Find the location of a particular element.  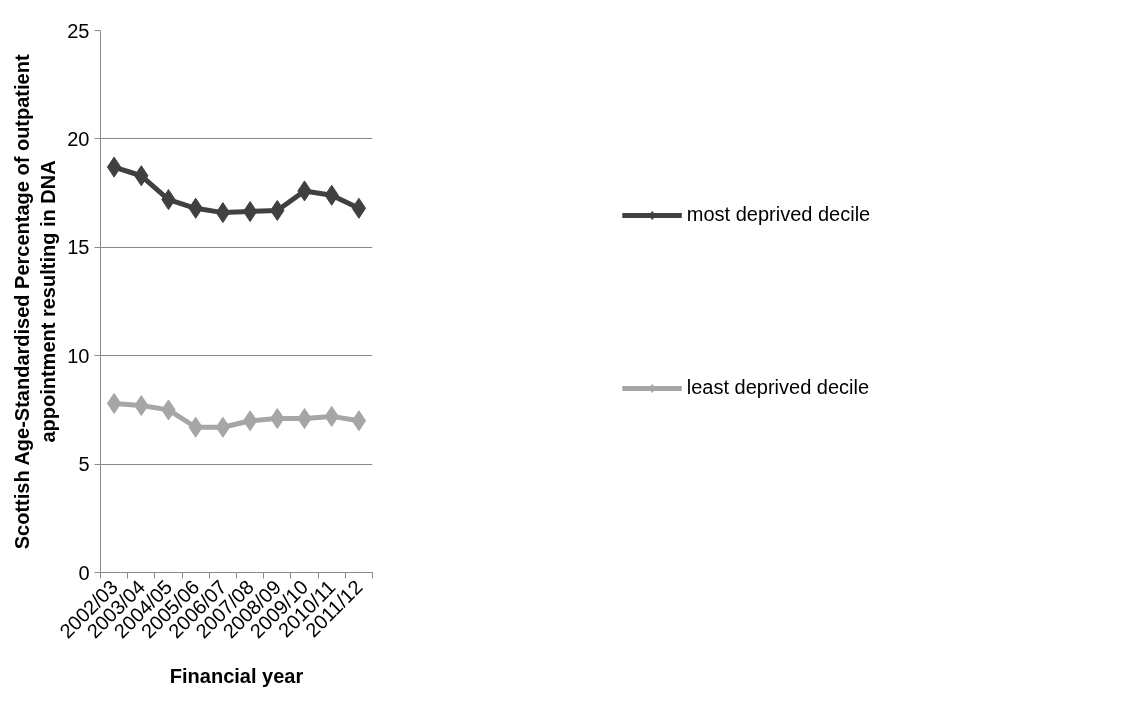

y-tick-label: 0 is located at coordinates (84, 572).